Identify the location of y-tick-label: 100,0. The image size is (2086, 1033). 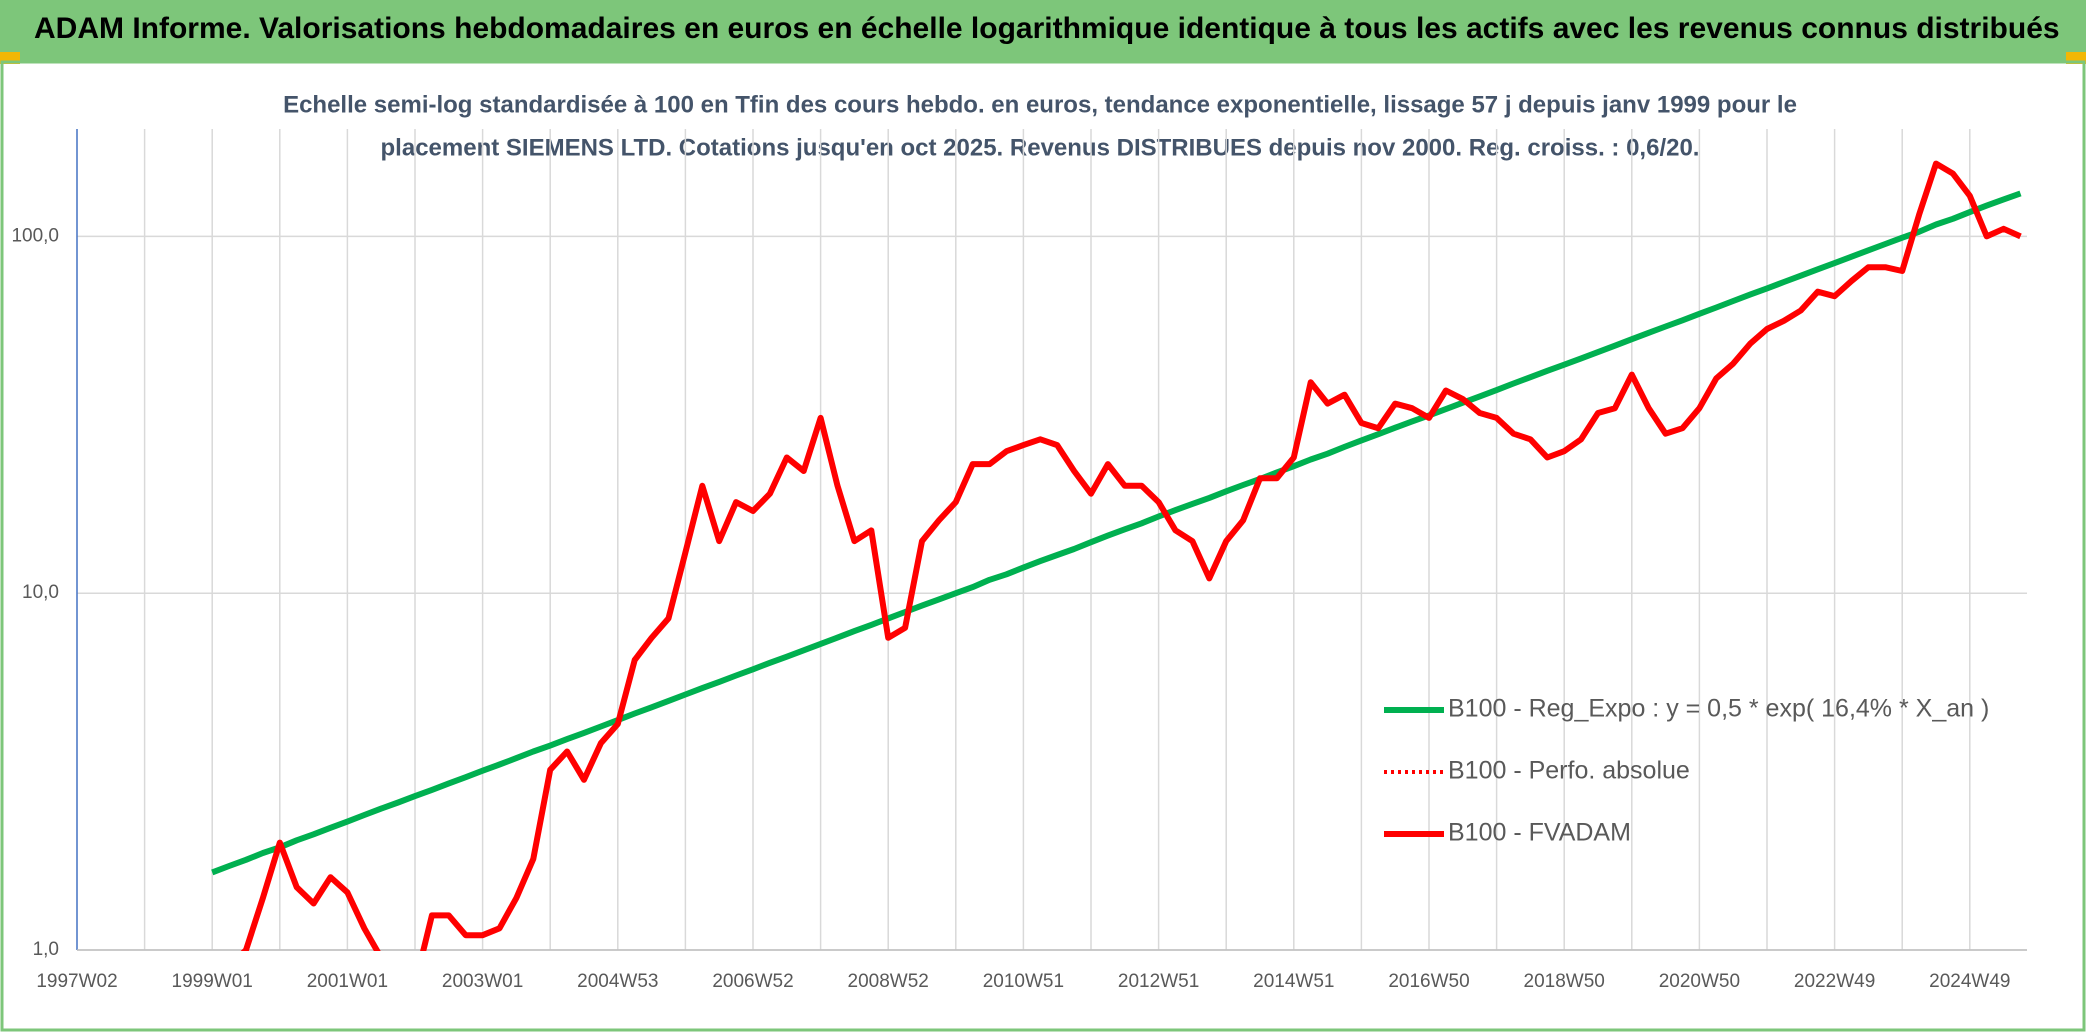
(35, 235).